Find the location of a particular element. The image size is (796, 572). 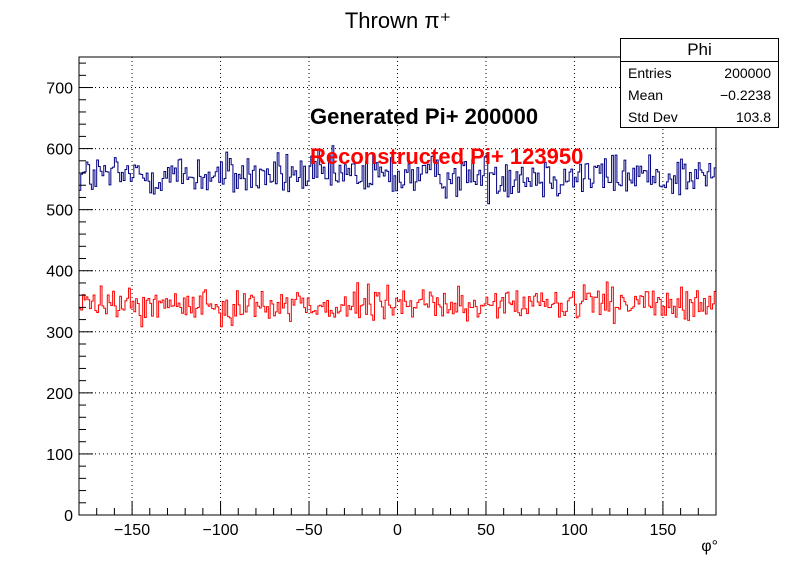

x-tick-label: −50 is located at coordinates (308, 530).